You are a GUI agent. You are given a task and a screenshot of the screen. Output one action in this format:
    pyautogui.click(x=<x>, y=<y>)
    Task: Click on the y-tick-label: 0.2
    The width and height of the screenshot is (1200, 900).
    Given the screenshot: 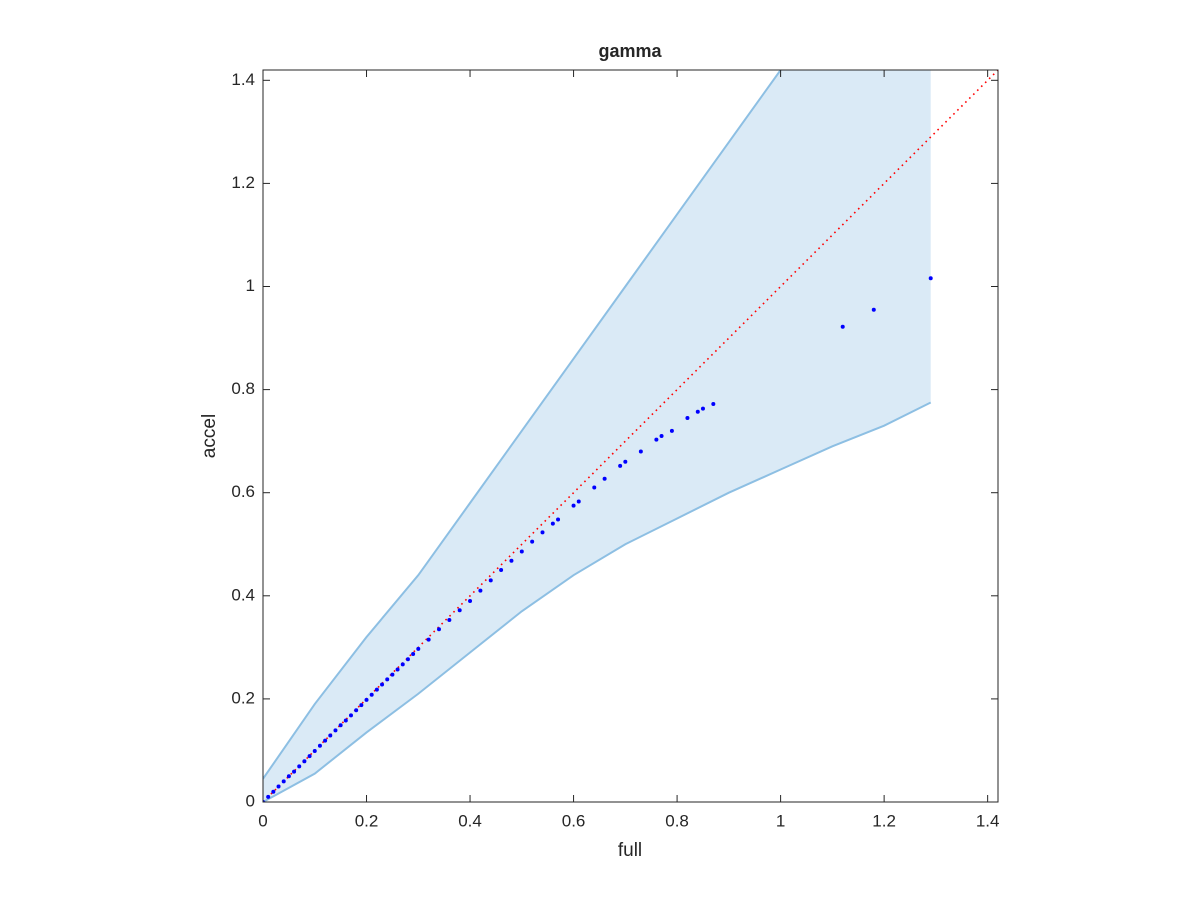 What is the action you would take?
    pyautogui.click(x=243, y=697)
    